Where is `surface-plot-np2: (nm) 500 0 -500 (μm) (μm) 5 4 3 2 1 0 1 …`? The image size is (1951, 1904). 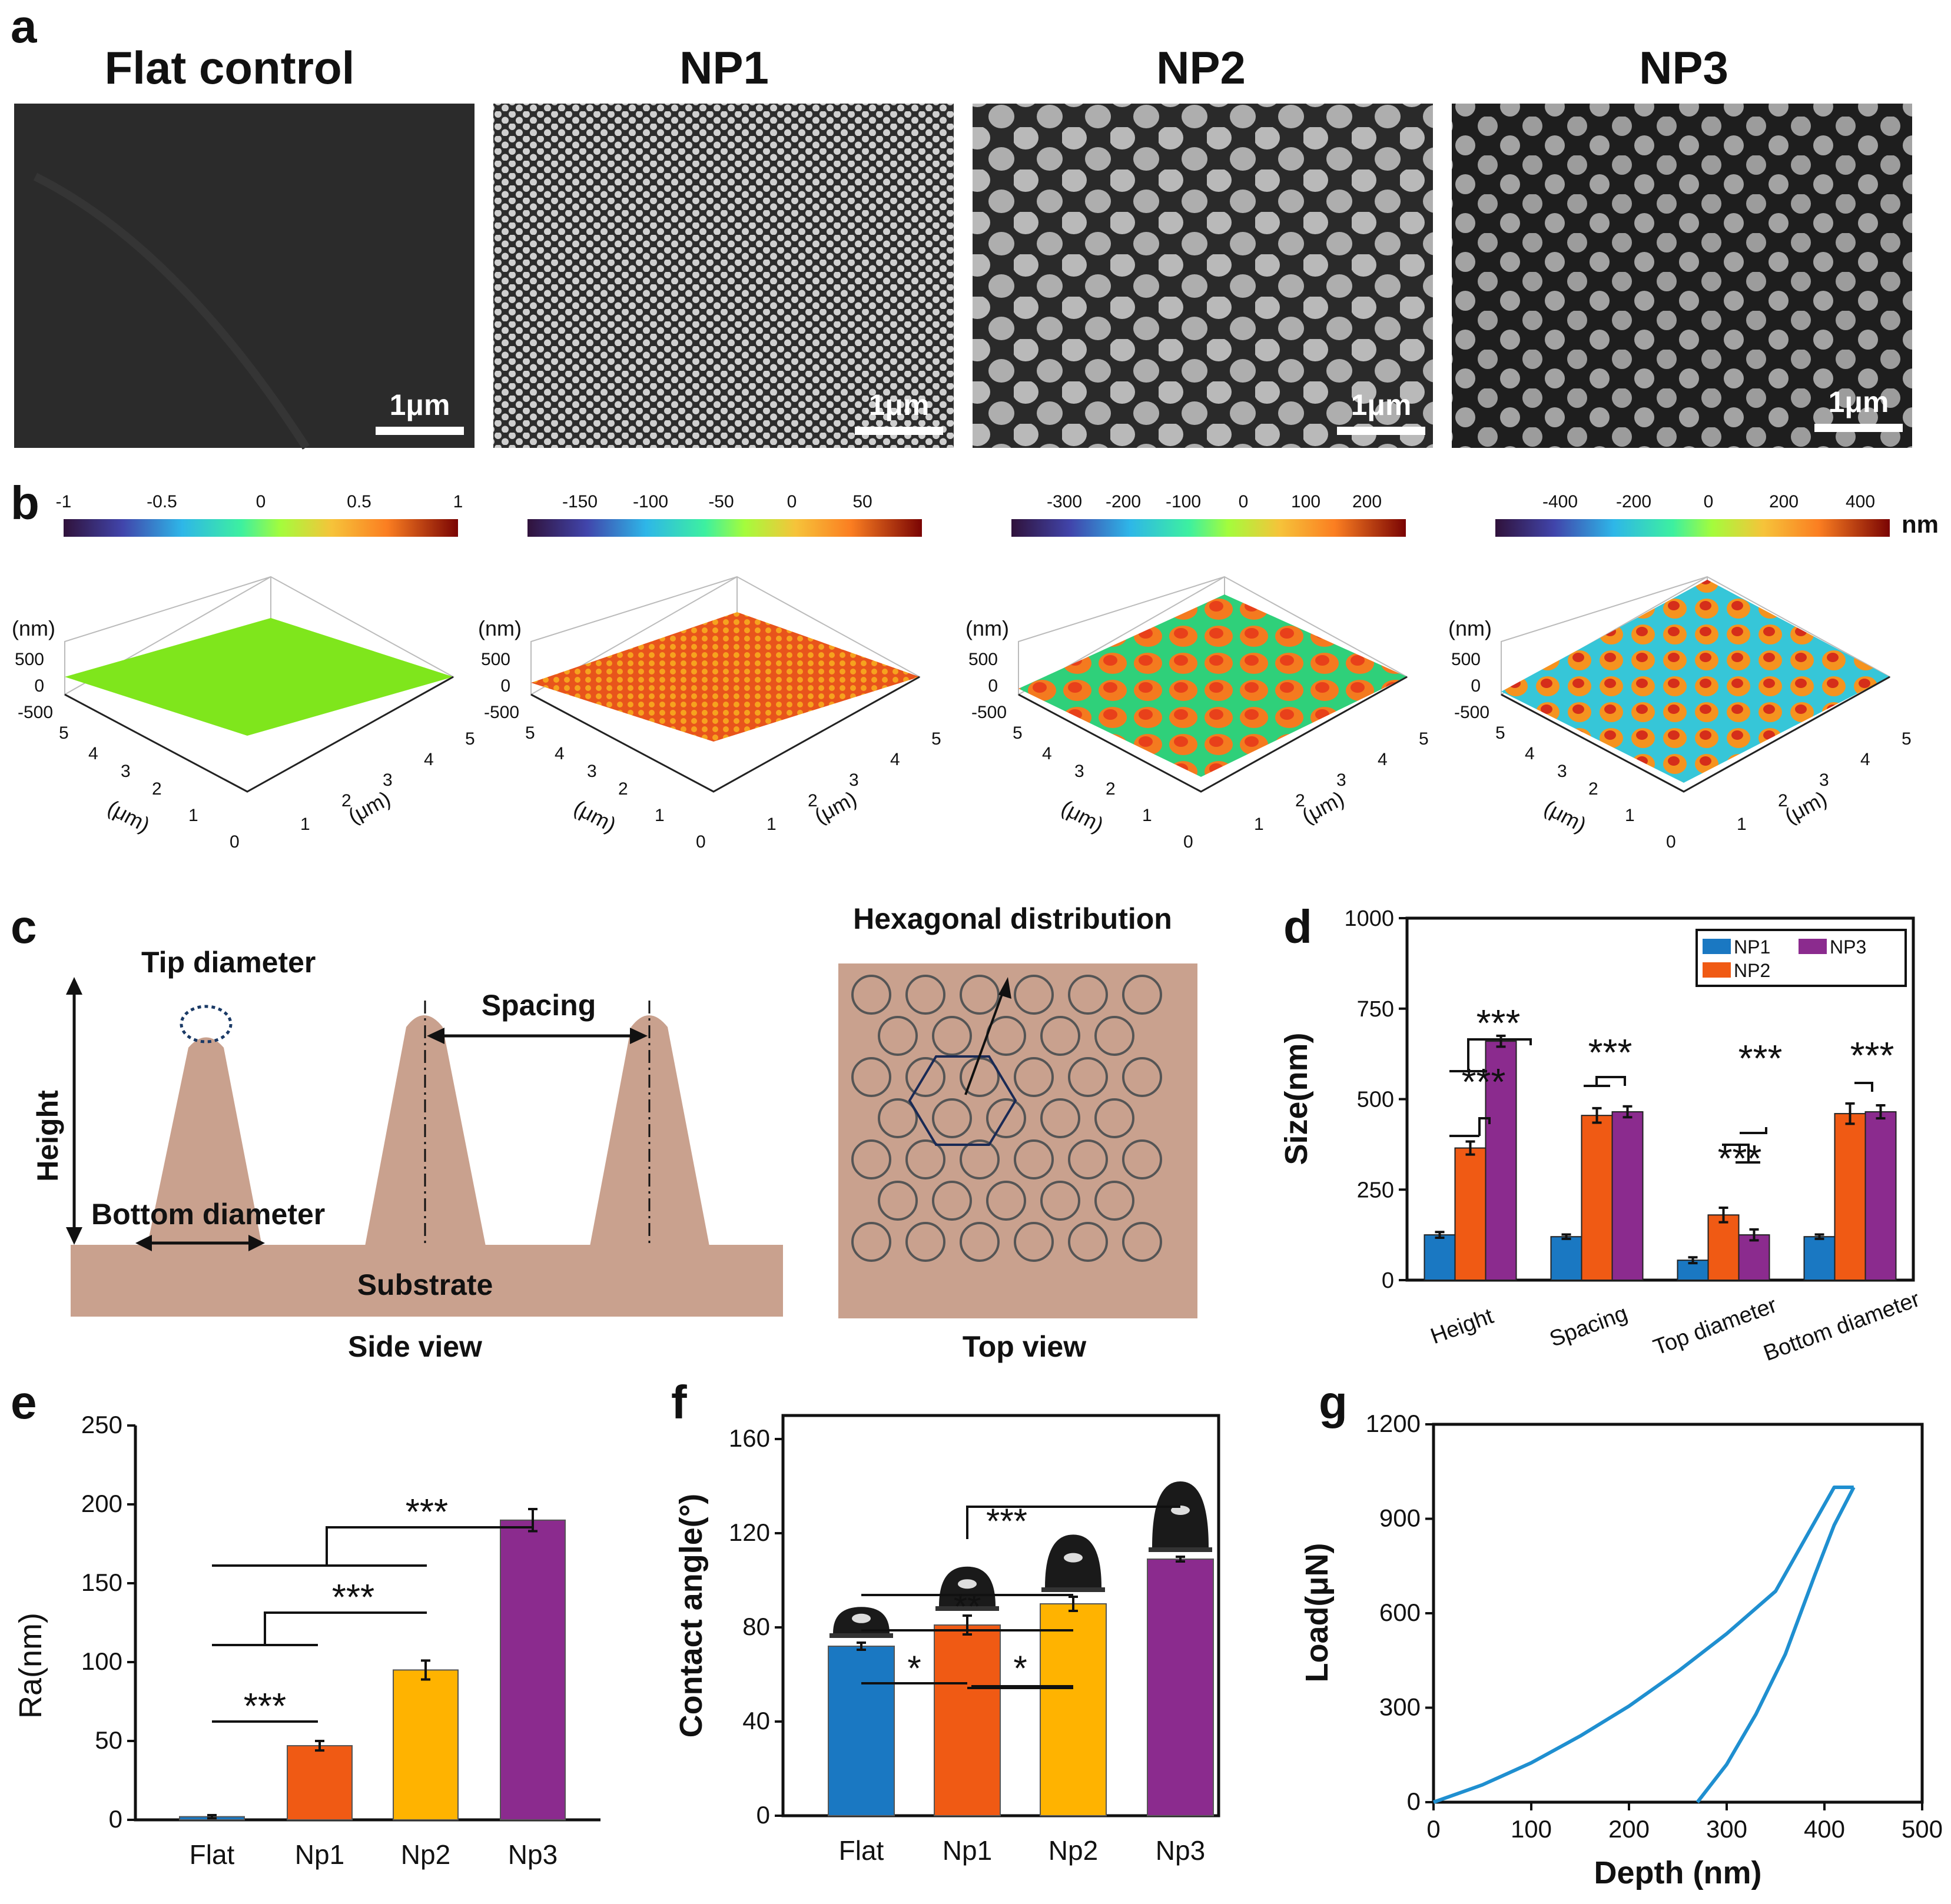 surface-plot-np2: (nm) 500 0 -500 (μm) (μm) 5 4 3 2 1 0 1 … is located at coordinates (1197, 714).